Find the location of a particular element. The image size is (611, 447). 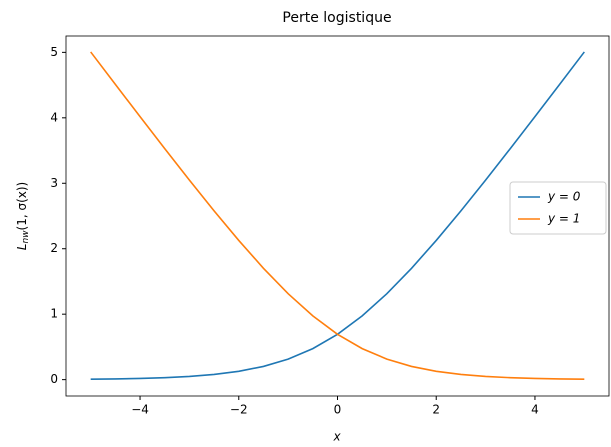

y-axis-label: Lnw(1, σ(x)) is located at coordinates (23, 216).